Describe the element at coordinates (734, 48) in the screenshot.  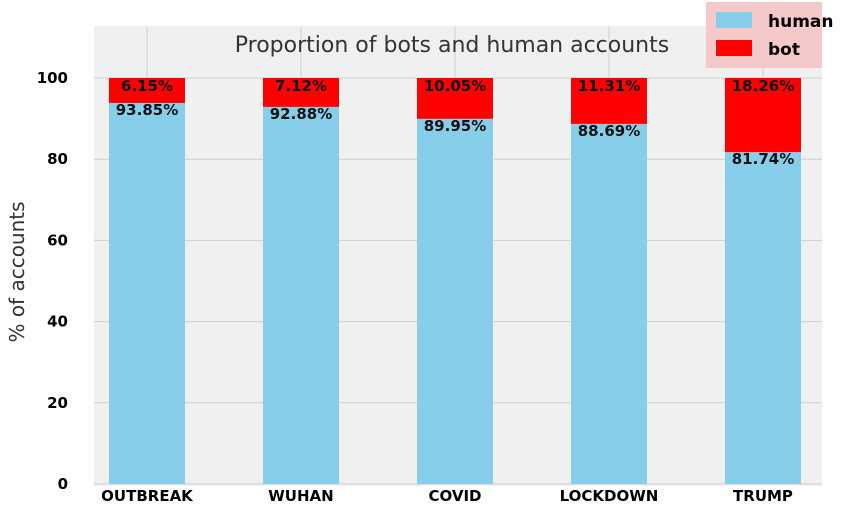
I see `legend-swatch-bot` at that location.